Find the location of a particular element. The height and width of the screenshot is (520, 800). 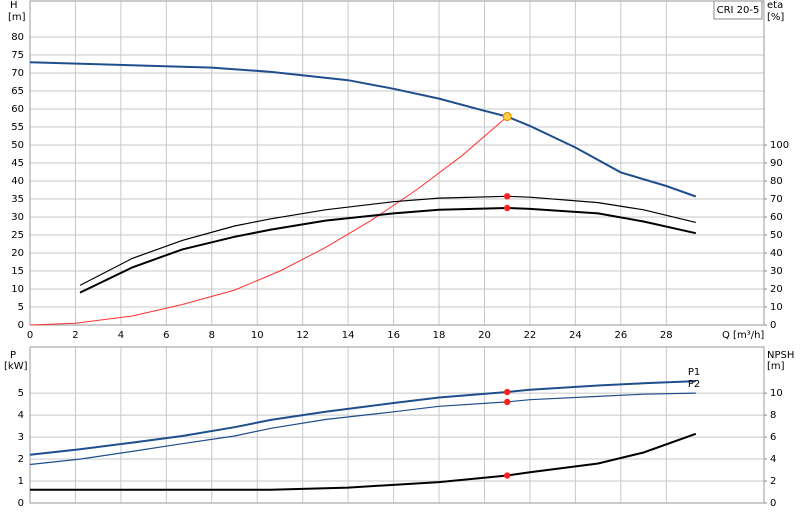

y-tick-label: 50 is located at coordinates (17, 145).